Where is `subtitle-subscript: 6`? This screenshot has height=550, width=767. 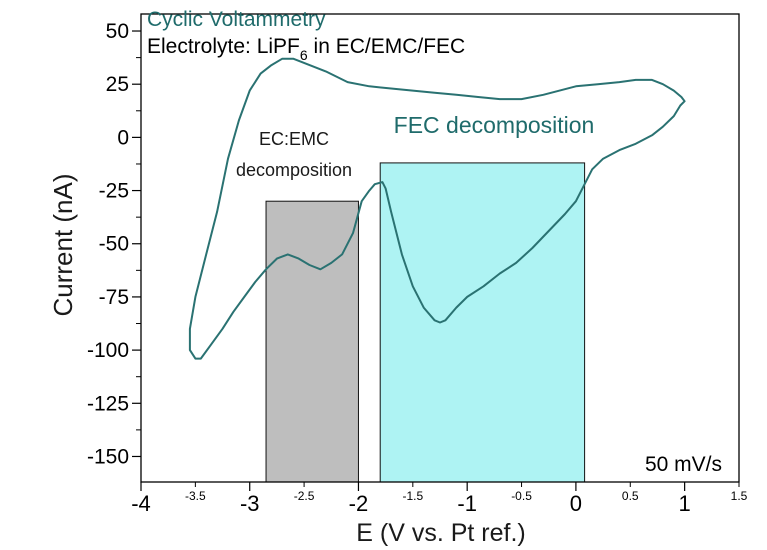
subtitle-subscript: 6 is located at coordinates (304, 55).